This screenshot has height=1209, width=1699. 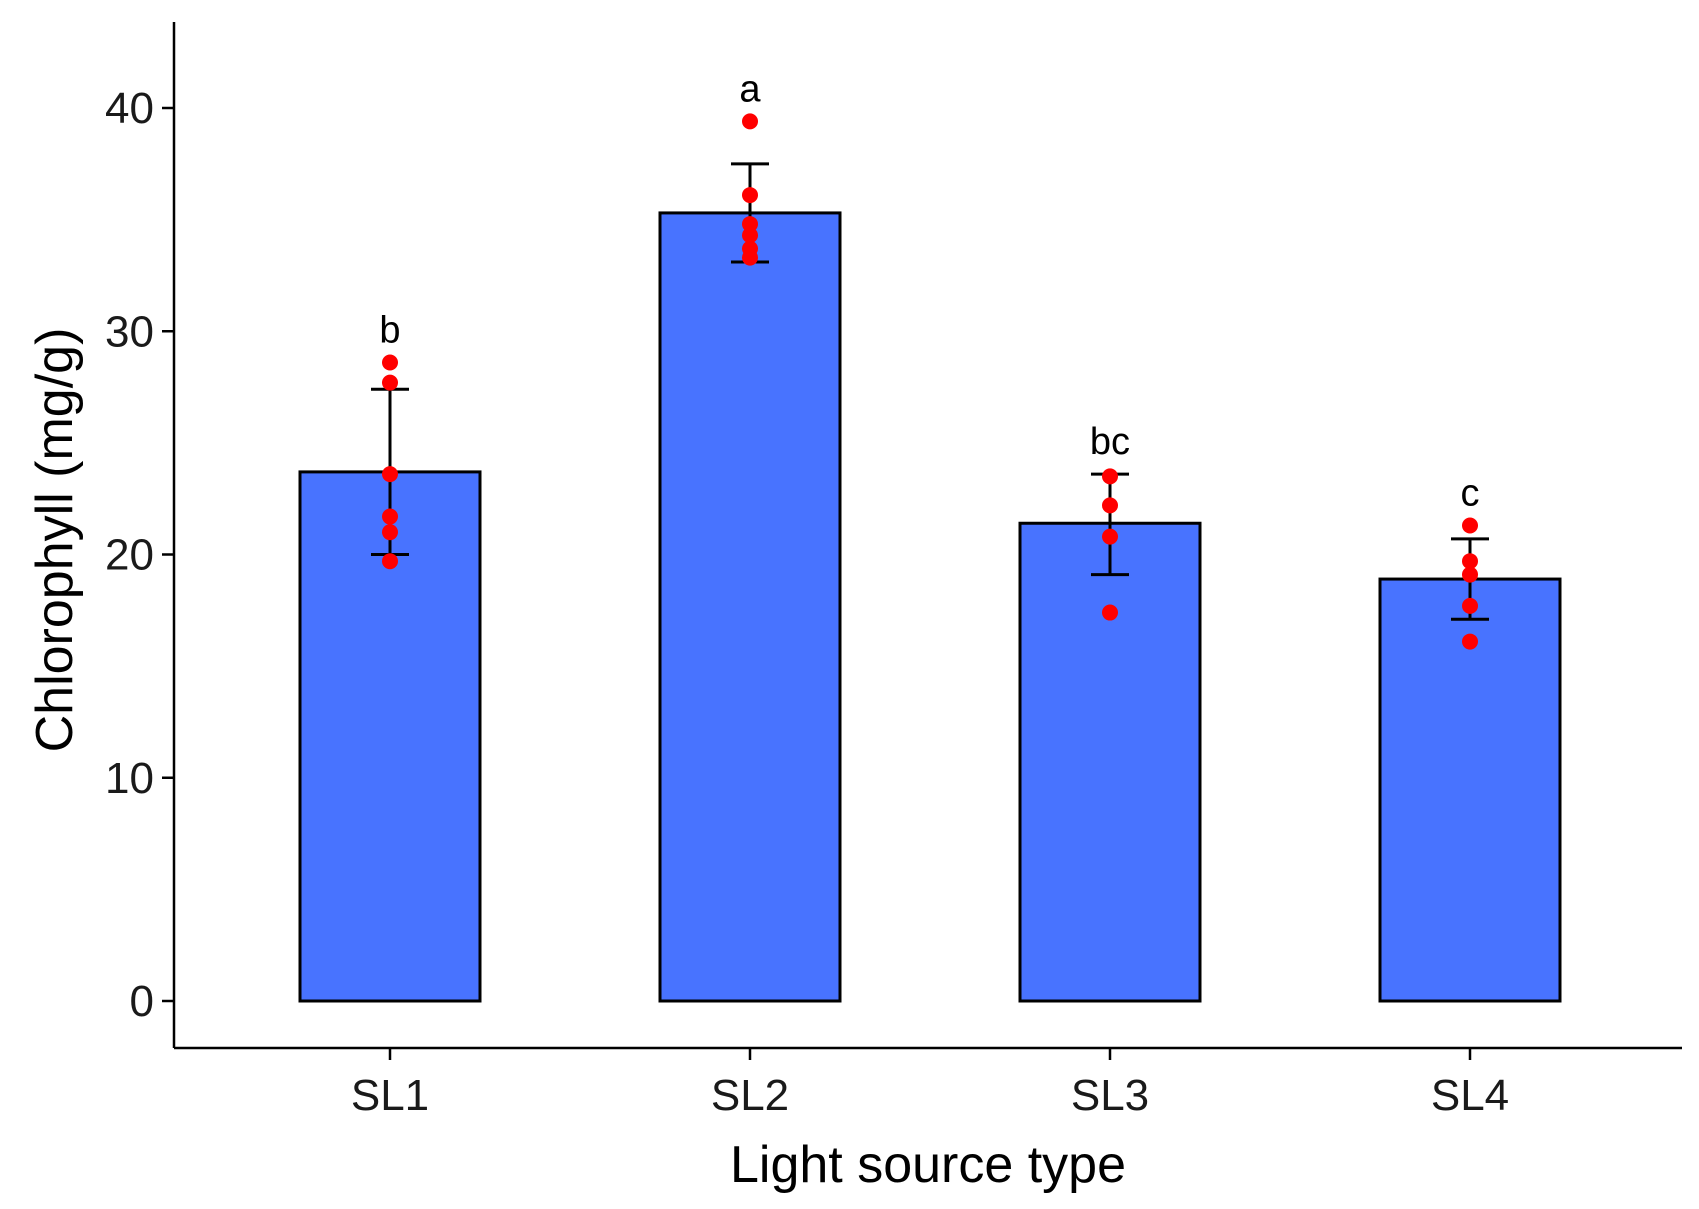 I want to click on y-tick-label: 30, so click(x=129, y=331).